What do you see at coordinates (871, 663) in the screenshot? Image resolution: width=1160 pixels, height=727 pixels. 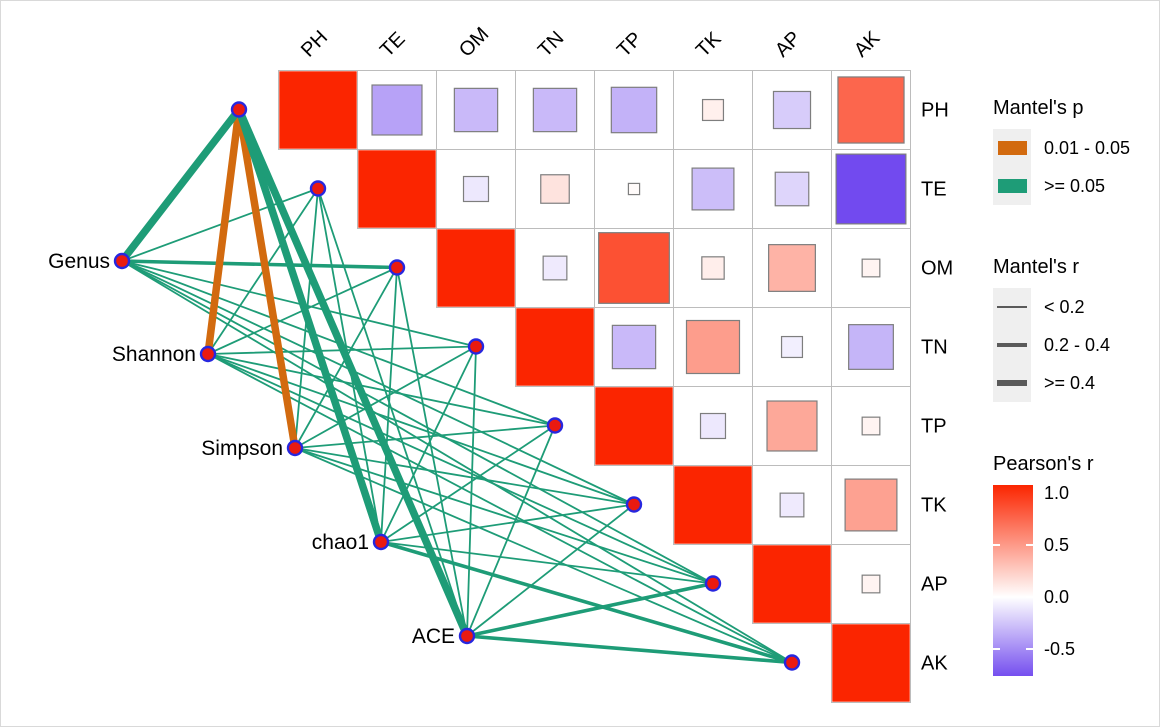 I see `pearson-square-AK-AK` at bounding box center [871, 663].